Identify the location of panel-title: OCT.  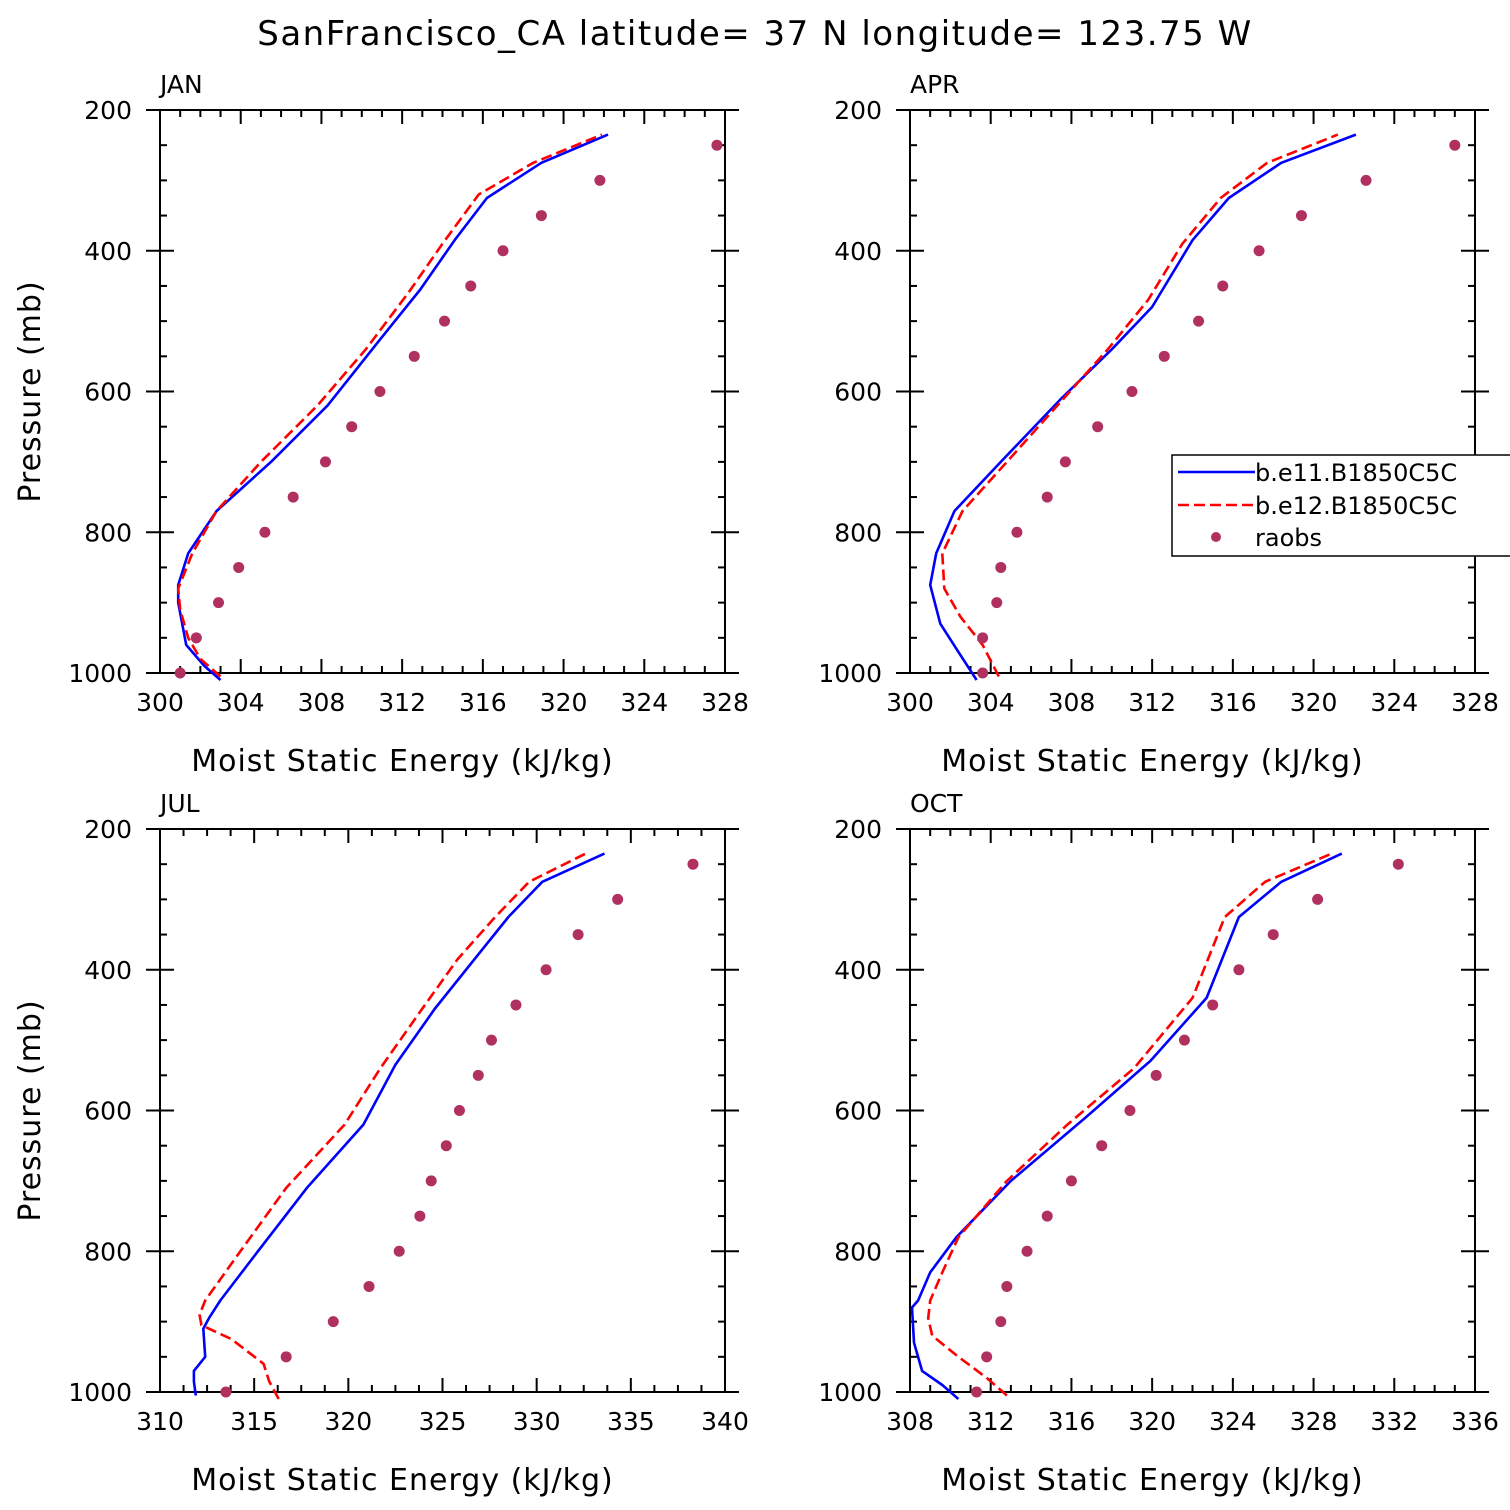
(936, 803).